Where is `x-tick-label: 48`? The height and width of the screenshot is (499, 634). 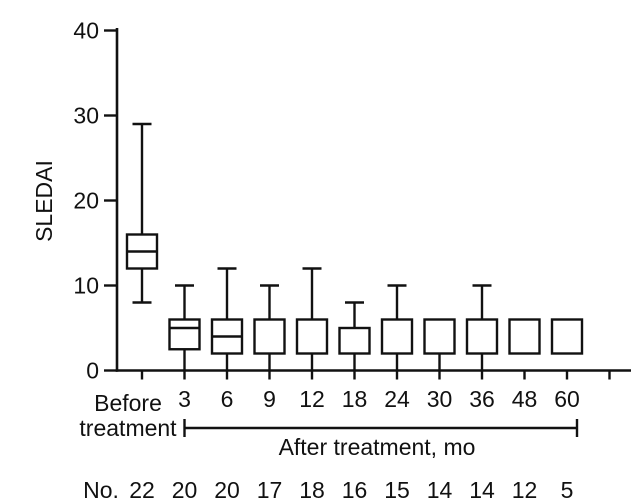 x-tick-label: 48 is located at coordinates (525, 399).